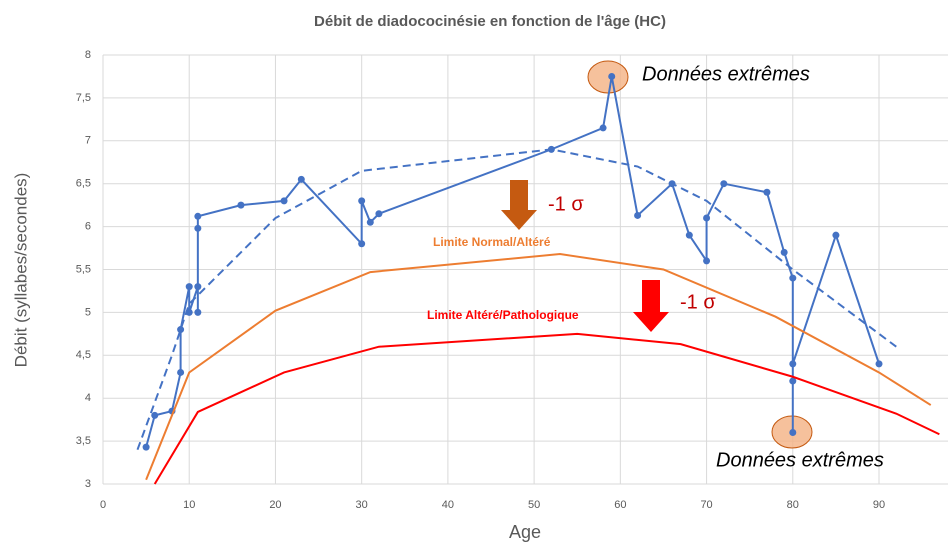 Image resolution: width=950 pixels, height=544 pixels. Describe the element at coordinates (88, 398) in the screenshot. I see `y-tick-label: 4` at that location.